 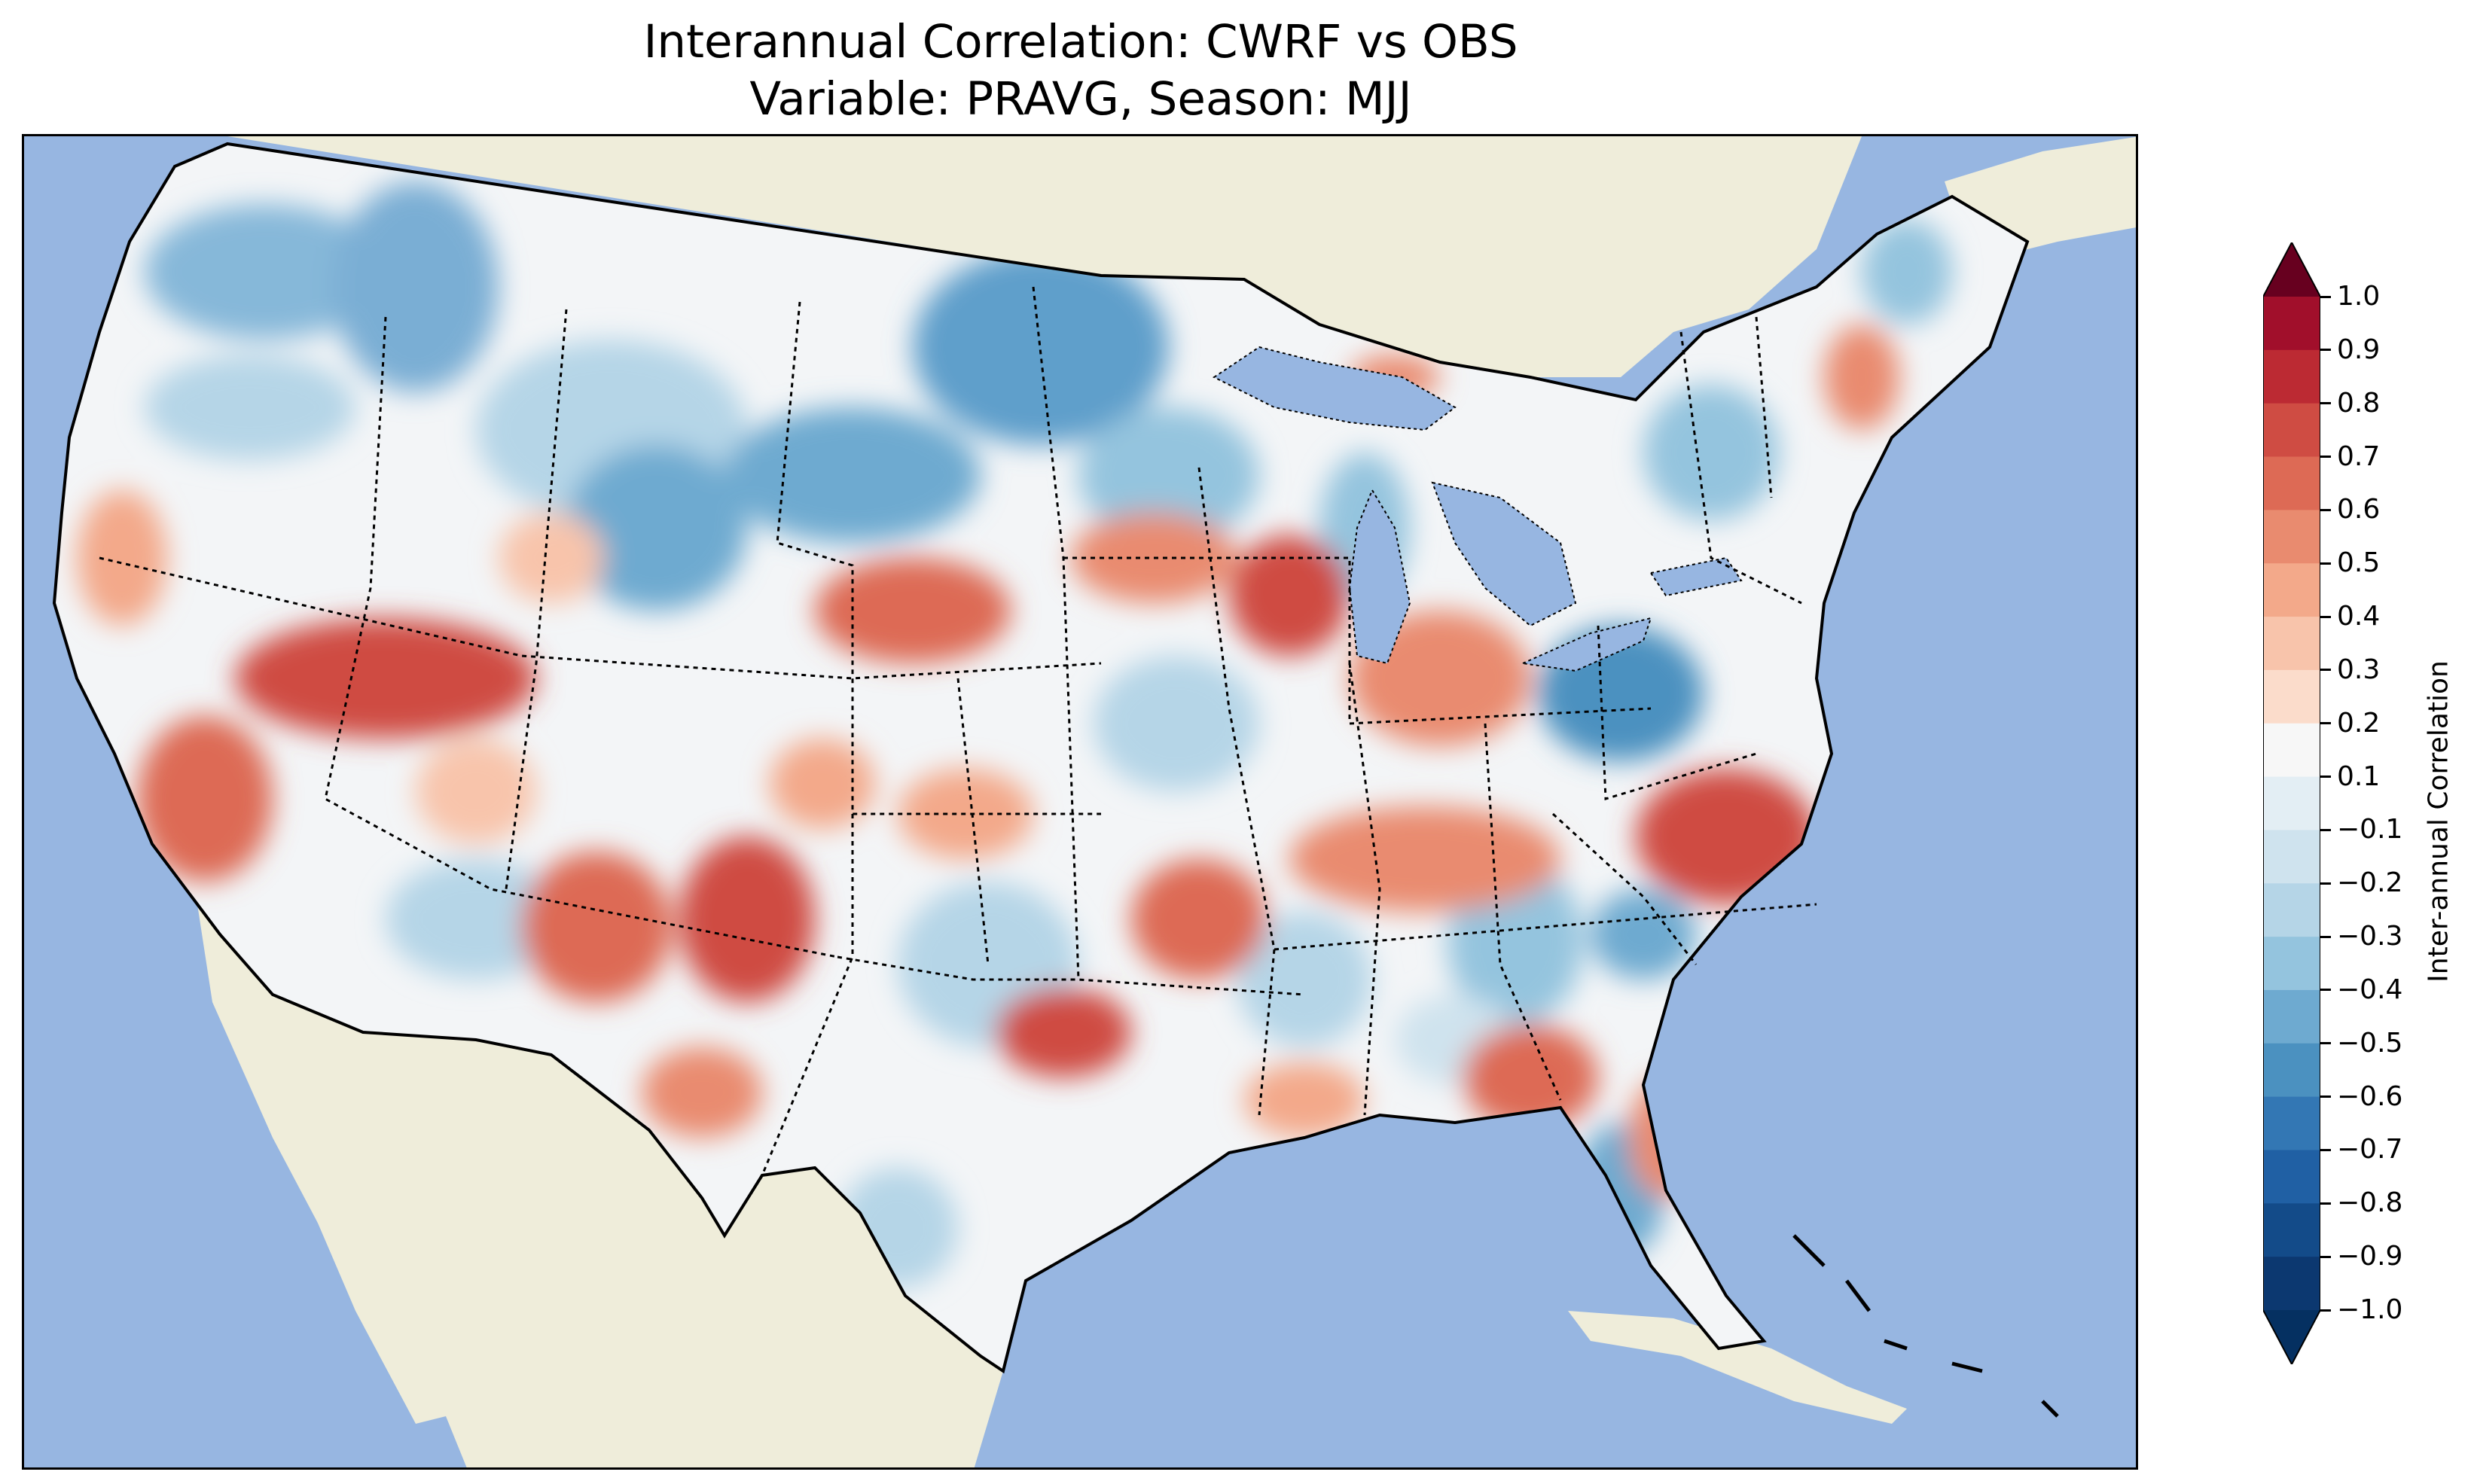 What do you see at coordinates (1379, 576) in the screenshot?
I see `lake-michigan` at bounding box center [1379, 576].